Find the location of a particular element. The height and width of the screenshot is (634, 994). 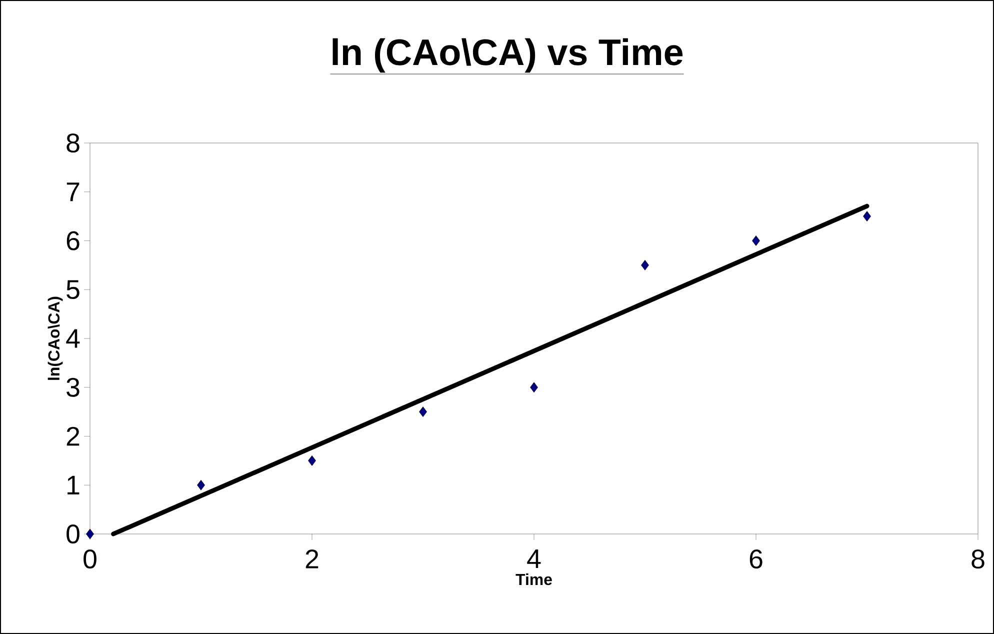

y-tick-label: 4 is located at coordinates (73, 338).